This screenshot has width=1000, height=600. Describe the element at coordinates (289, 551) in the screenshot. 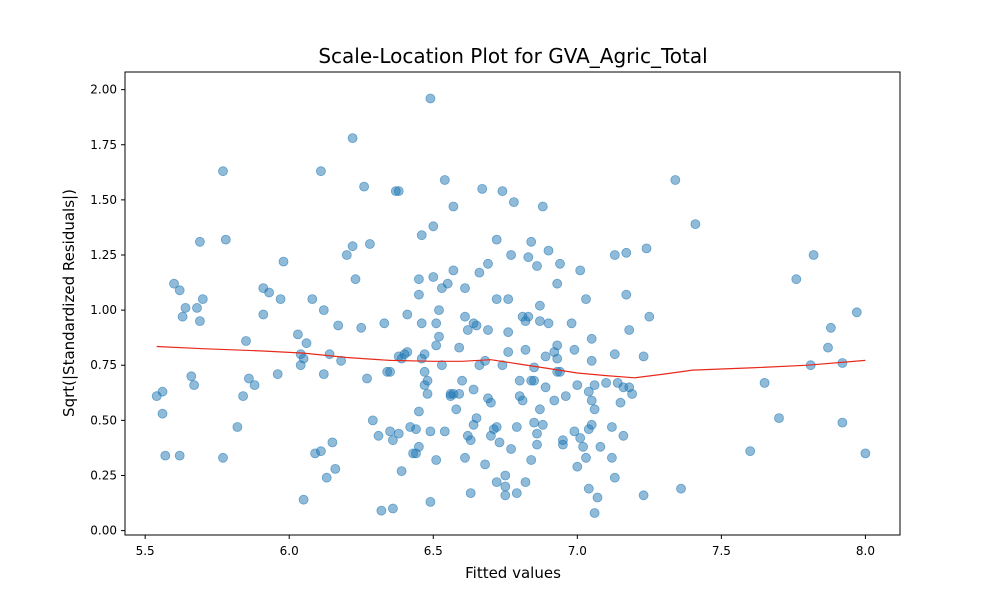

I see `x-tick-label: 6.0` at that location.